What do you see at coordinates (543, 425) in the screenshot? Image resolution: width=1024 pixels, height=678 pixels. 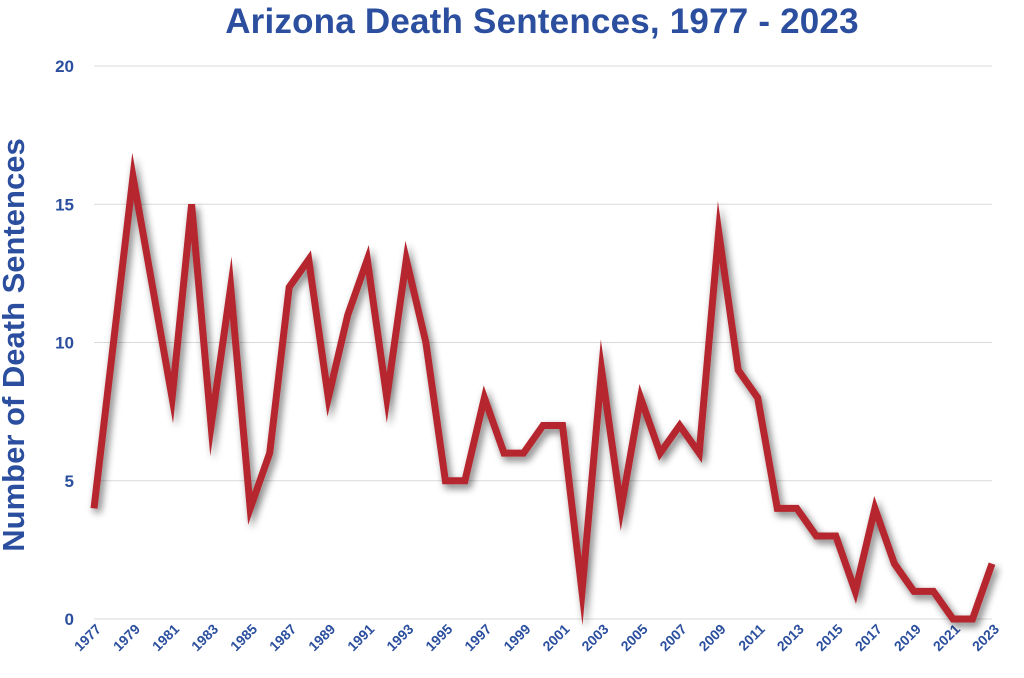 I see `data-point-2000` at bounding box center [543, 425].